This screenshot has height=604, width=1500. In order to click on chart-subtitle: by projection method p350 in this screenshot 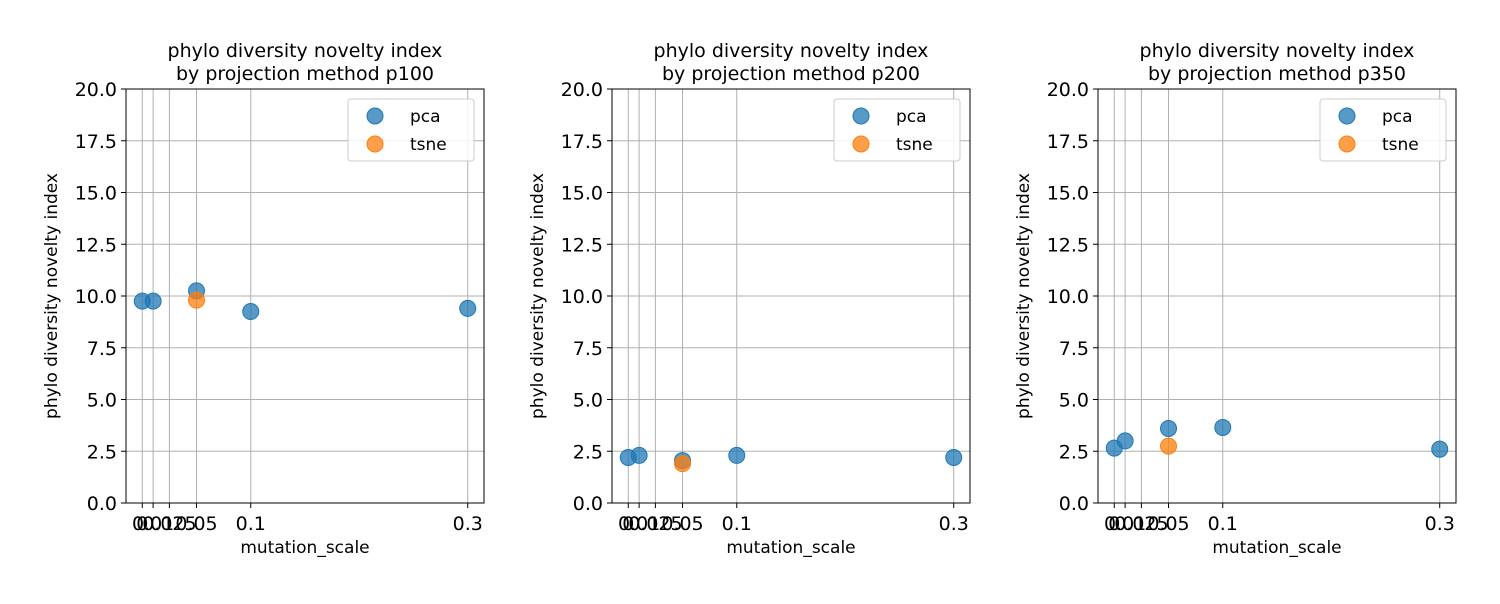, I will do `click(1277, 74)`.